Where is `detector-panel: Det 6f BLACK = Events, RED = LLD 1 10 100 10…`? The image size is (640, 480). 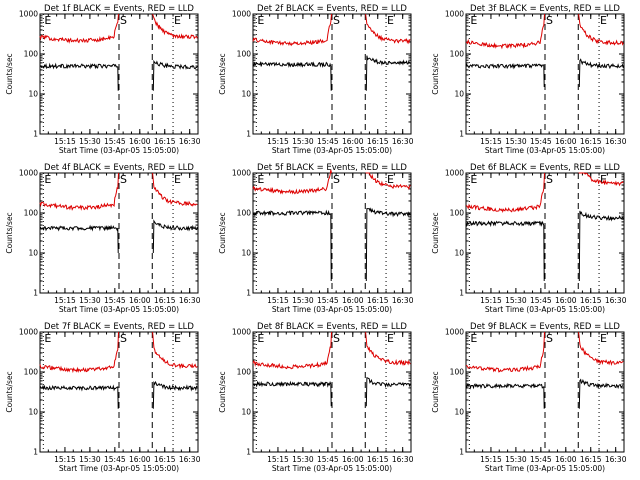 detector-panel: Det 6f BLACK = Events, RED = LLD 1 10 100 10… is located at coordinates (529, 238).